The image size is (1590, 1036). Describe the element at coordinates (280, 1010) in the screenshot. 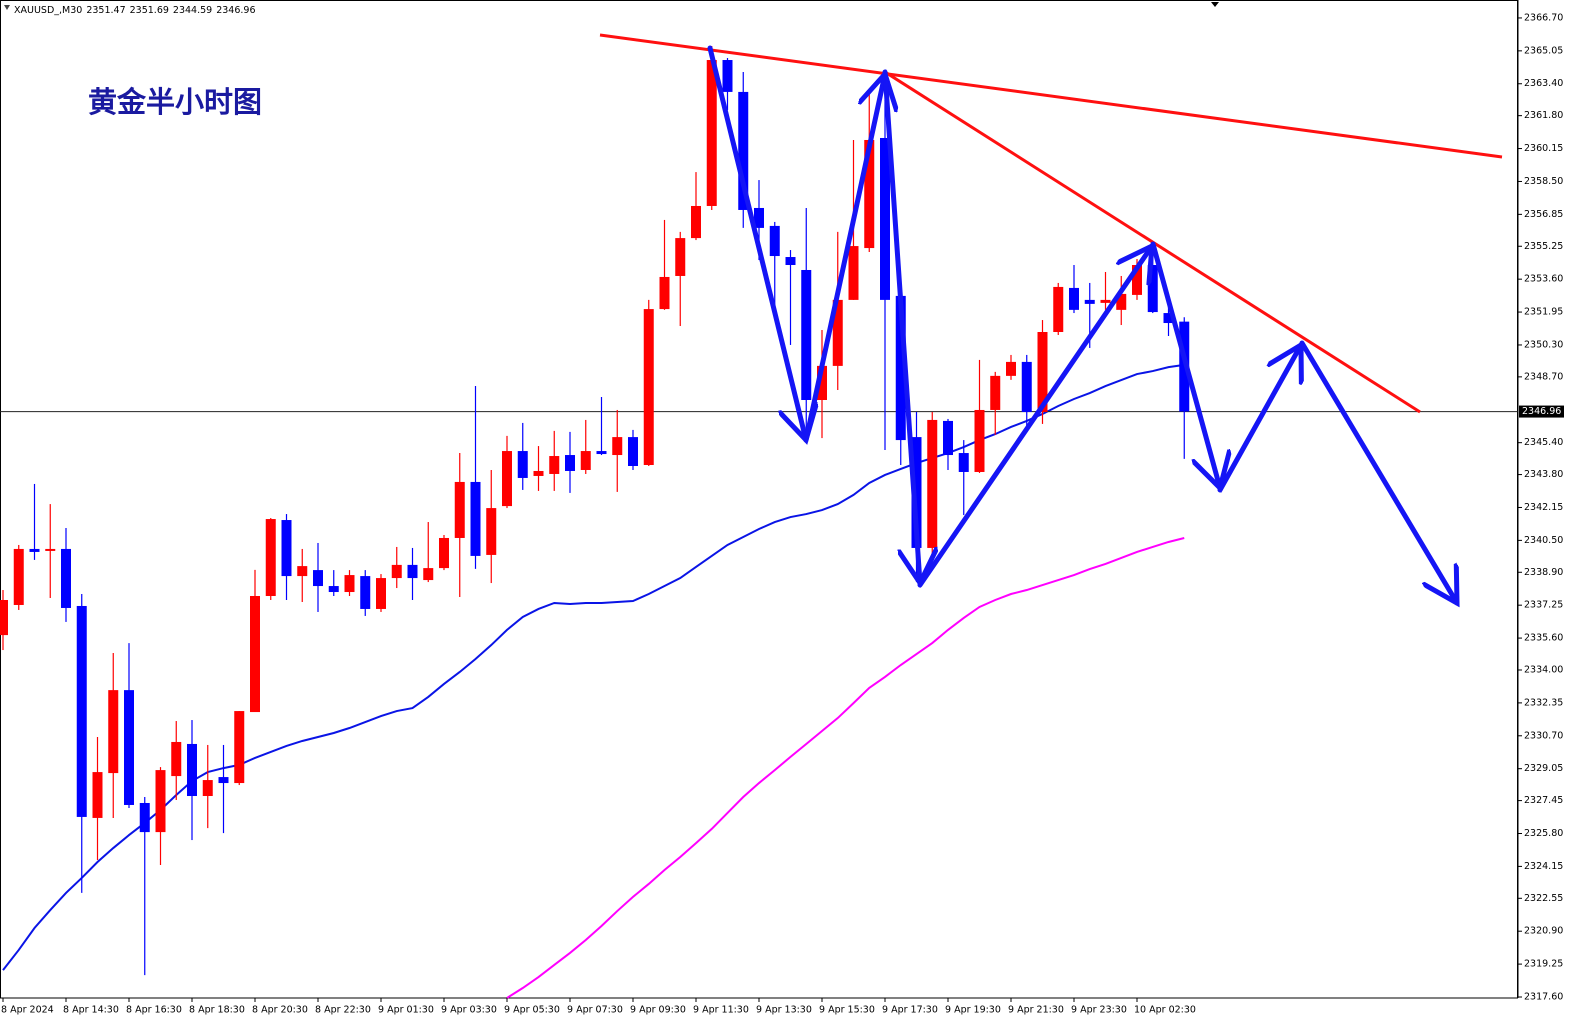

I see `x-tick-label: 8 Apr 20:30` at that location.